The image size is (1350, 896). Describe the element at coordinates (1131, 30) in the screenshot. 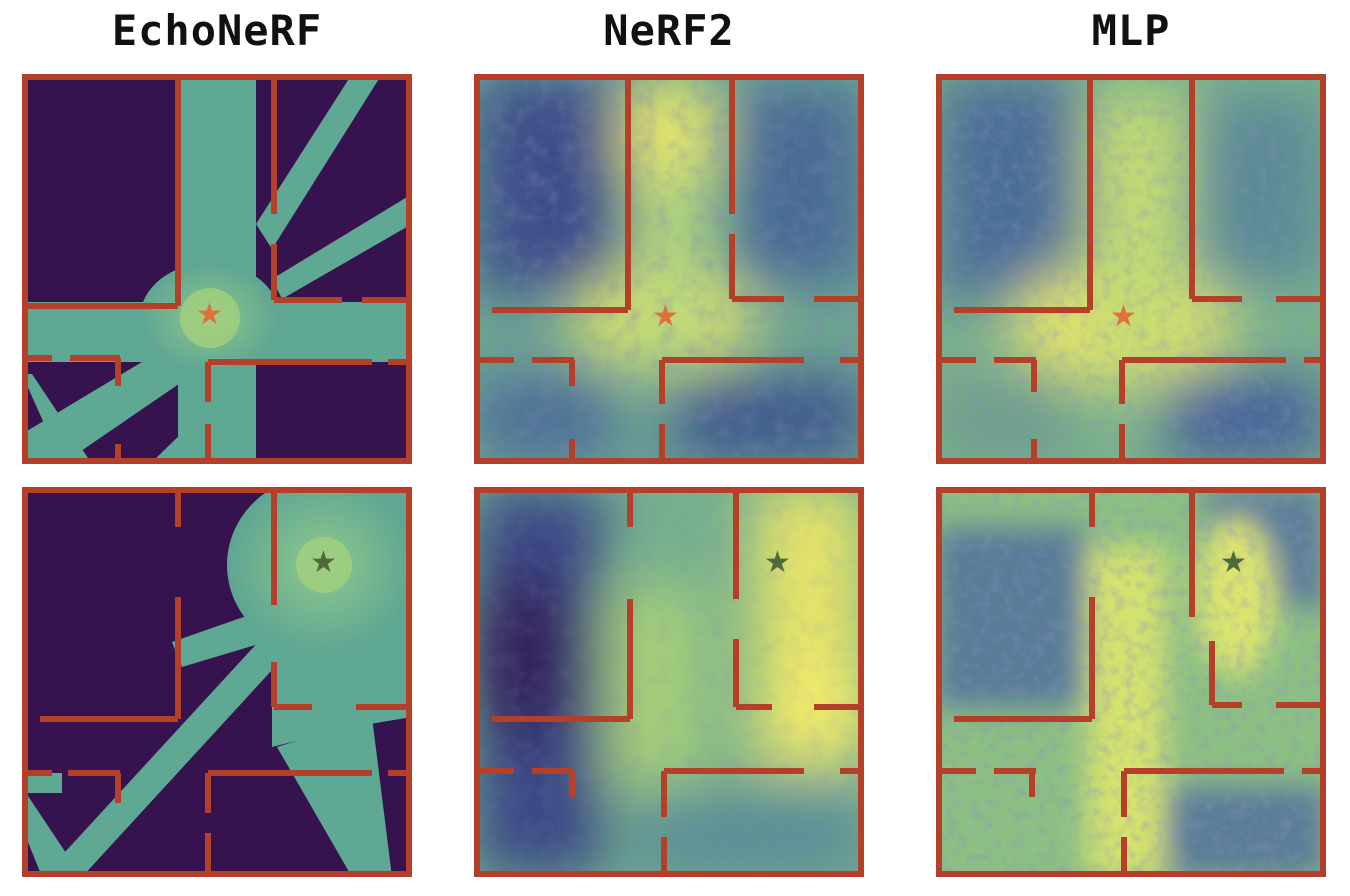

I see `column-title-mlp: MLP` at that location.